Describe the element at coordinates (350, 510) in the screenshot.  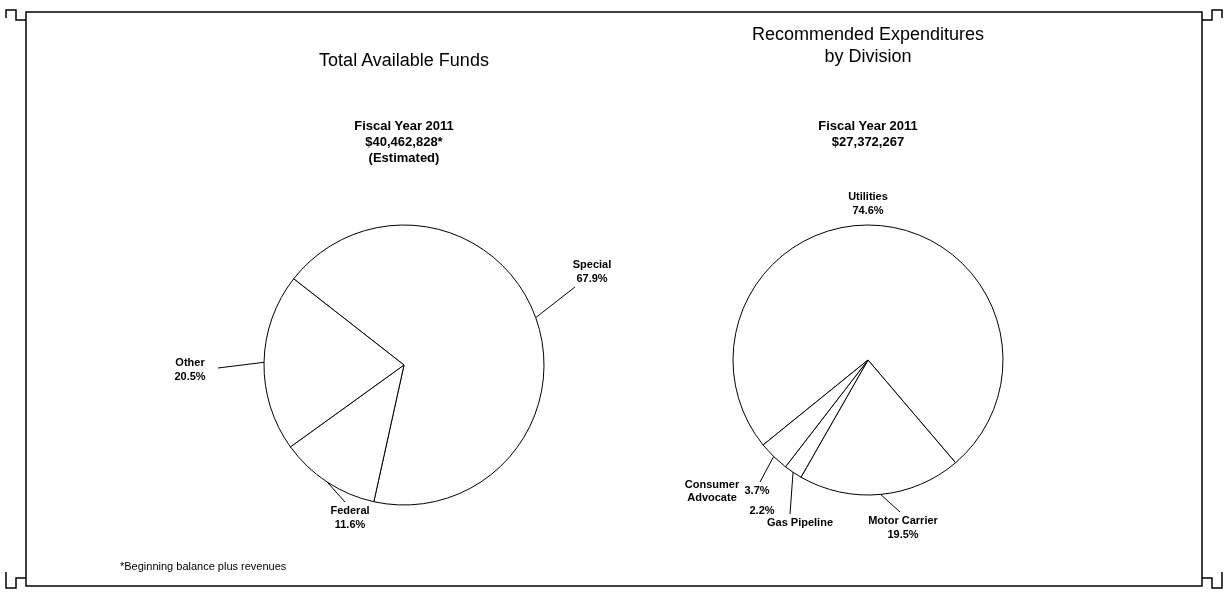
I see `slice-label: Federal` at that location.